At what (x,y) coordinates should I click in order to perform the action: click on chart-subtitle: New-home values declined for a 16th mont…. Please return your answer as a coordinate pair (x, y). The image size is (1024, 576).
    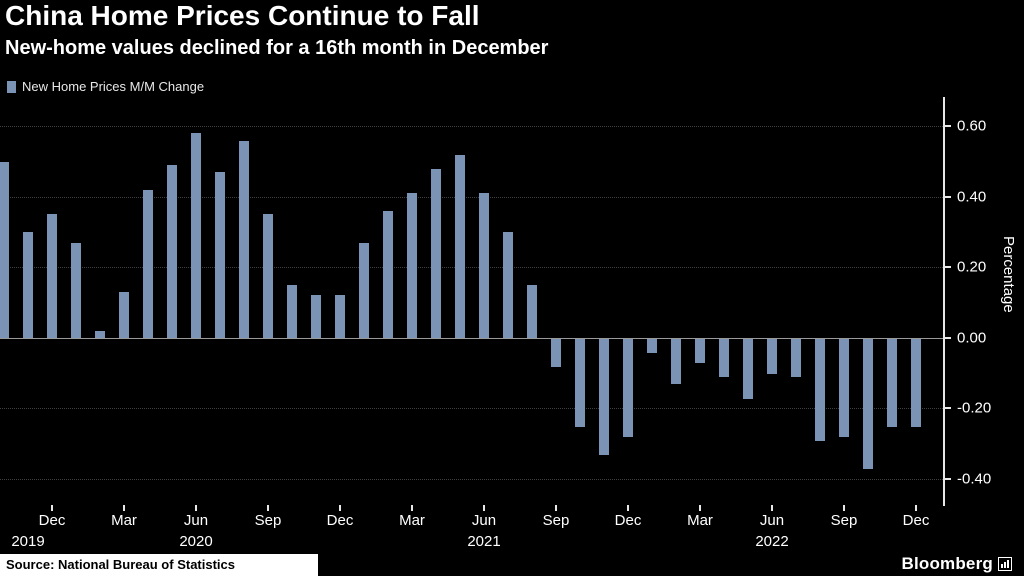
    Looking at the image, I should click on (277, 48).